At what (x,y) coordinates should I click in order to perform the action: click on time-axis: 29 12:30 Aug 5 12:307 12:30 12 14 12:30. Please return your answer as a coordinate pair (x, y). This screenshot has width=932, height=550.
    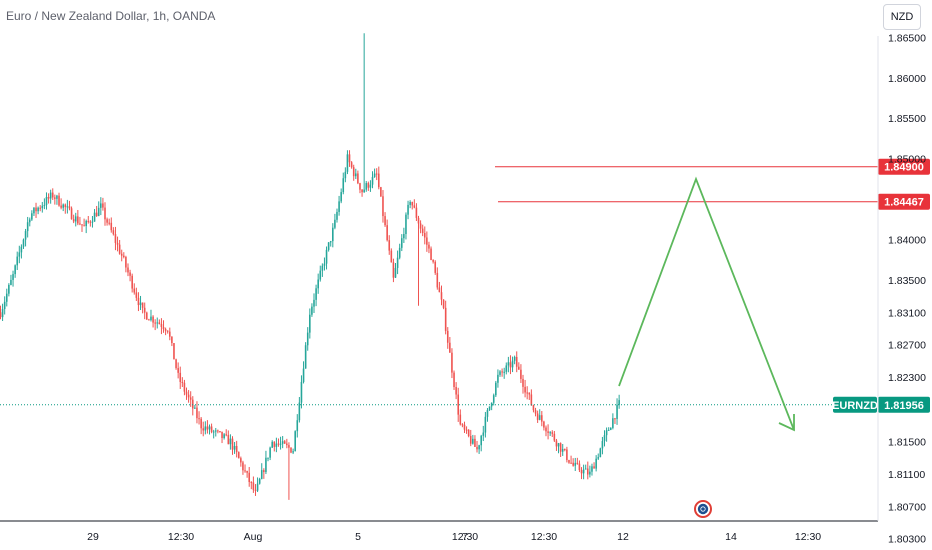
    Looking at the image, I should click on (454, 537).